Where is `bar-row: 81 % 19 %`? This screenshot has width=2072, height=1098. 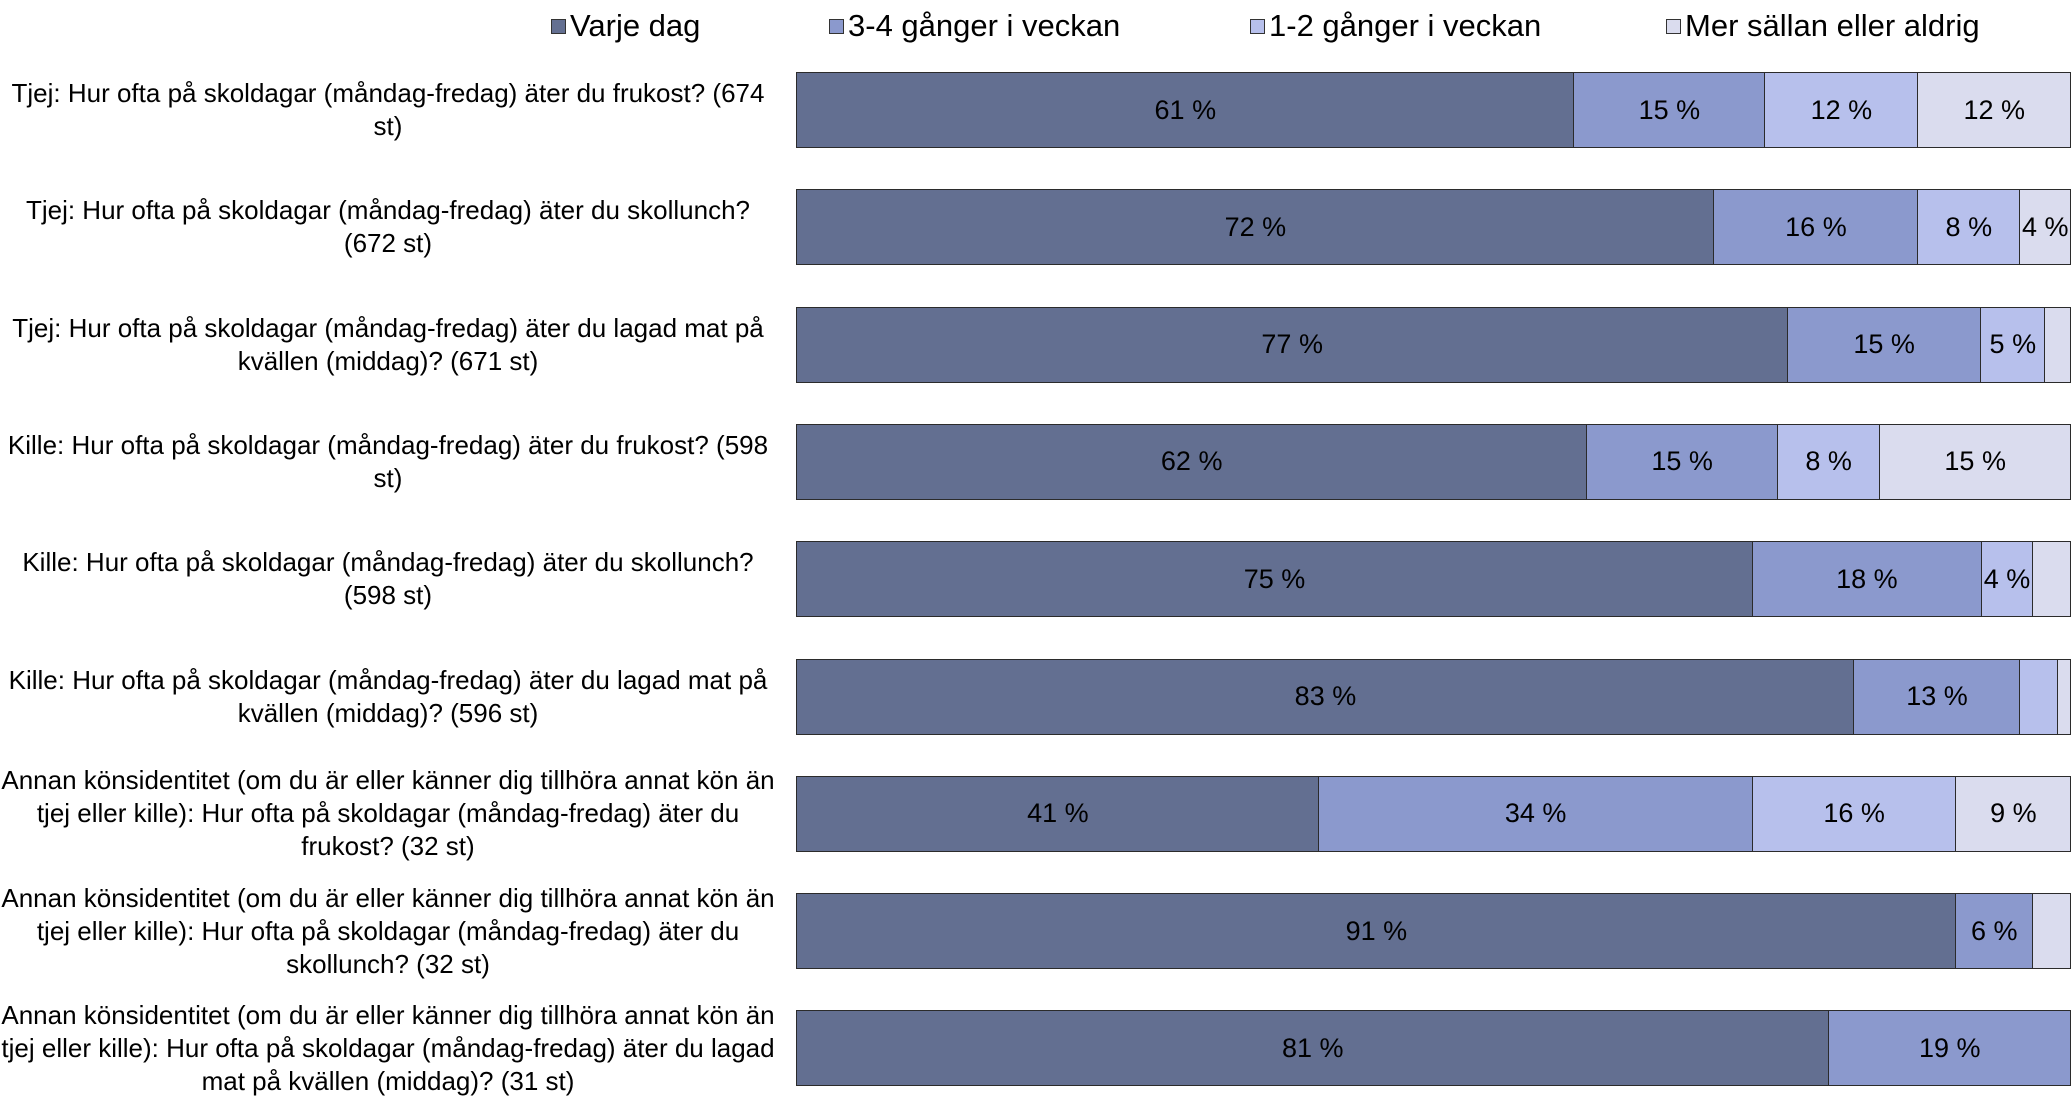
bar-row: 81 % 19 % is located at coordinates (1434, 1048).